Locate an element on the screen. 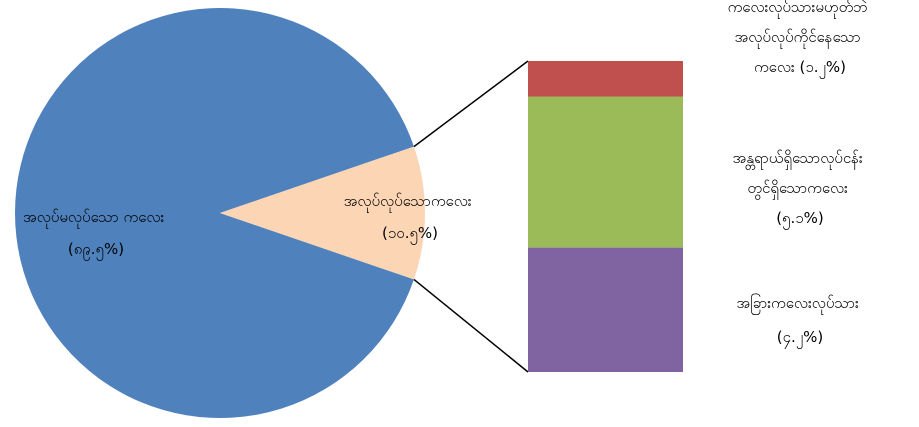  segment-label-hazardous-line2: တွင်ရှိသောကလေး is located at coordinates (797, 189).